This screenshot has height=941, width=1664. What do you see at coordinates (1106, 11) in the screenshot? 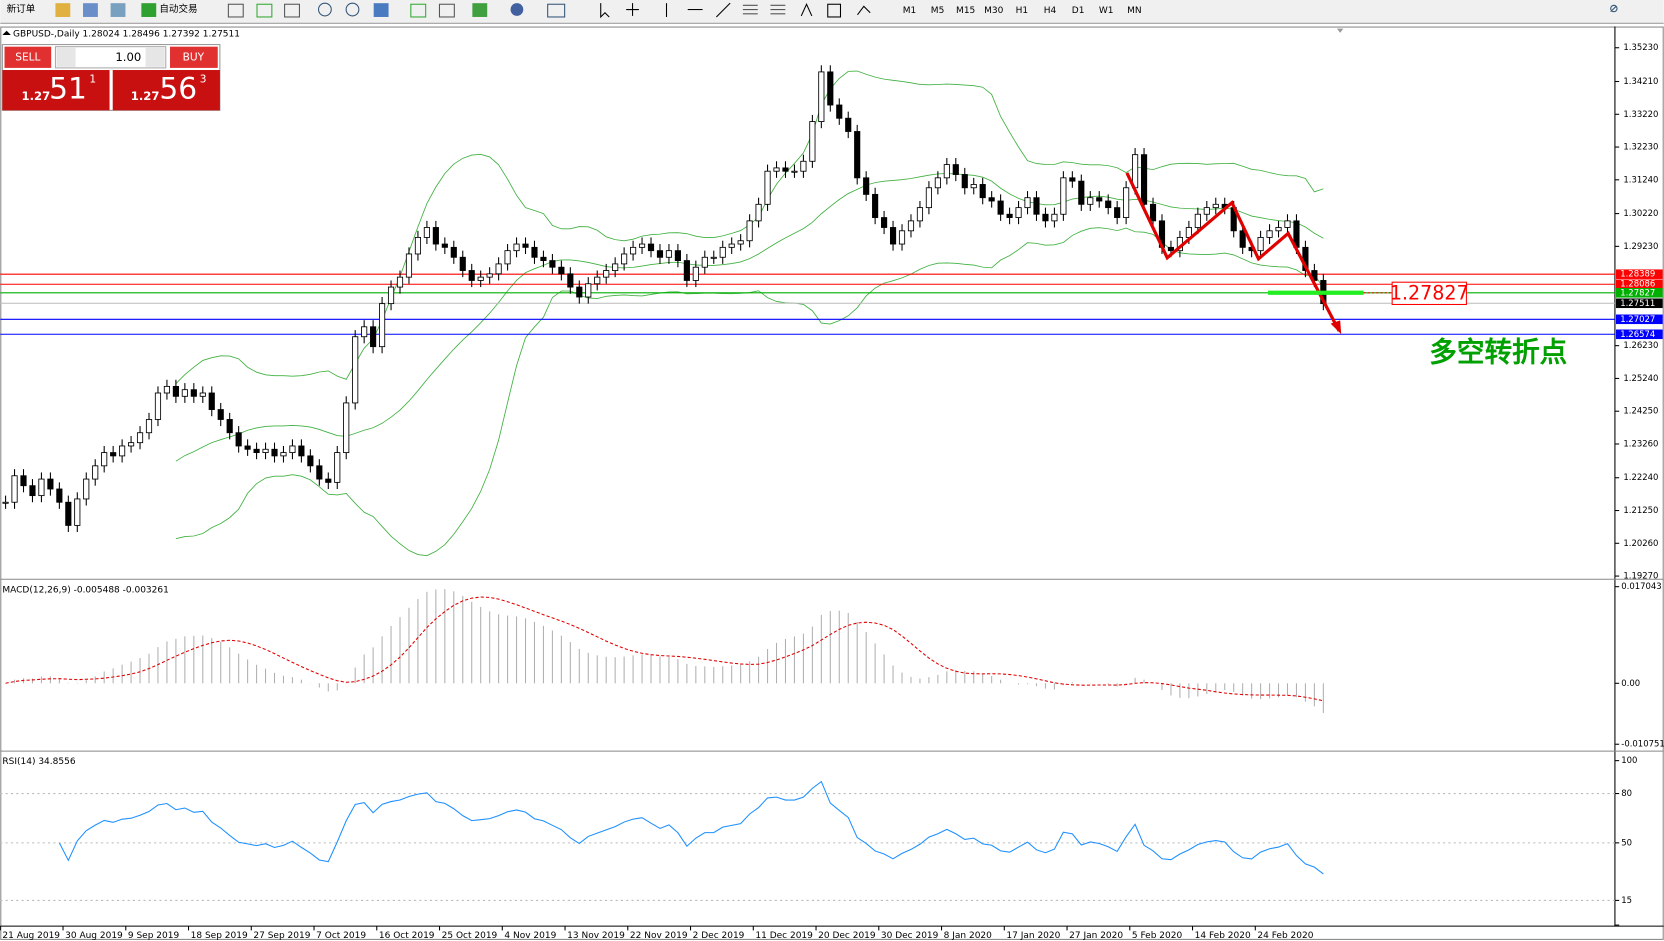
I see `timeframe-button: W1` at bounding box center [1106, 11].